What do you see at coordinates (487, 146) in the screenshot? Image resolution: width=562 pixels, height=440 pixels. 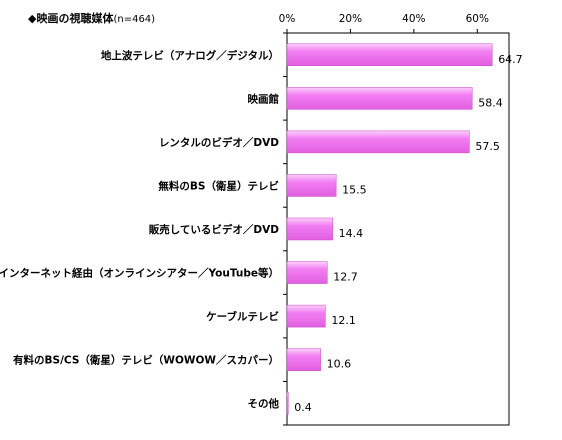 I see `data-label: 57.5` at bounding box center [487, 146].